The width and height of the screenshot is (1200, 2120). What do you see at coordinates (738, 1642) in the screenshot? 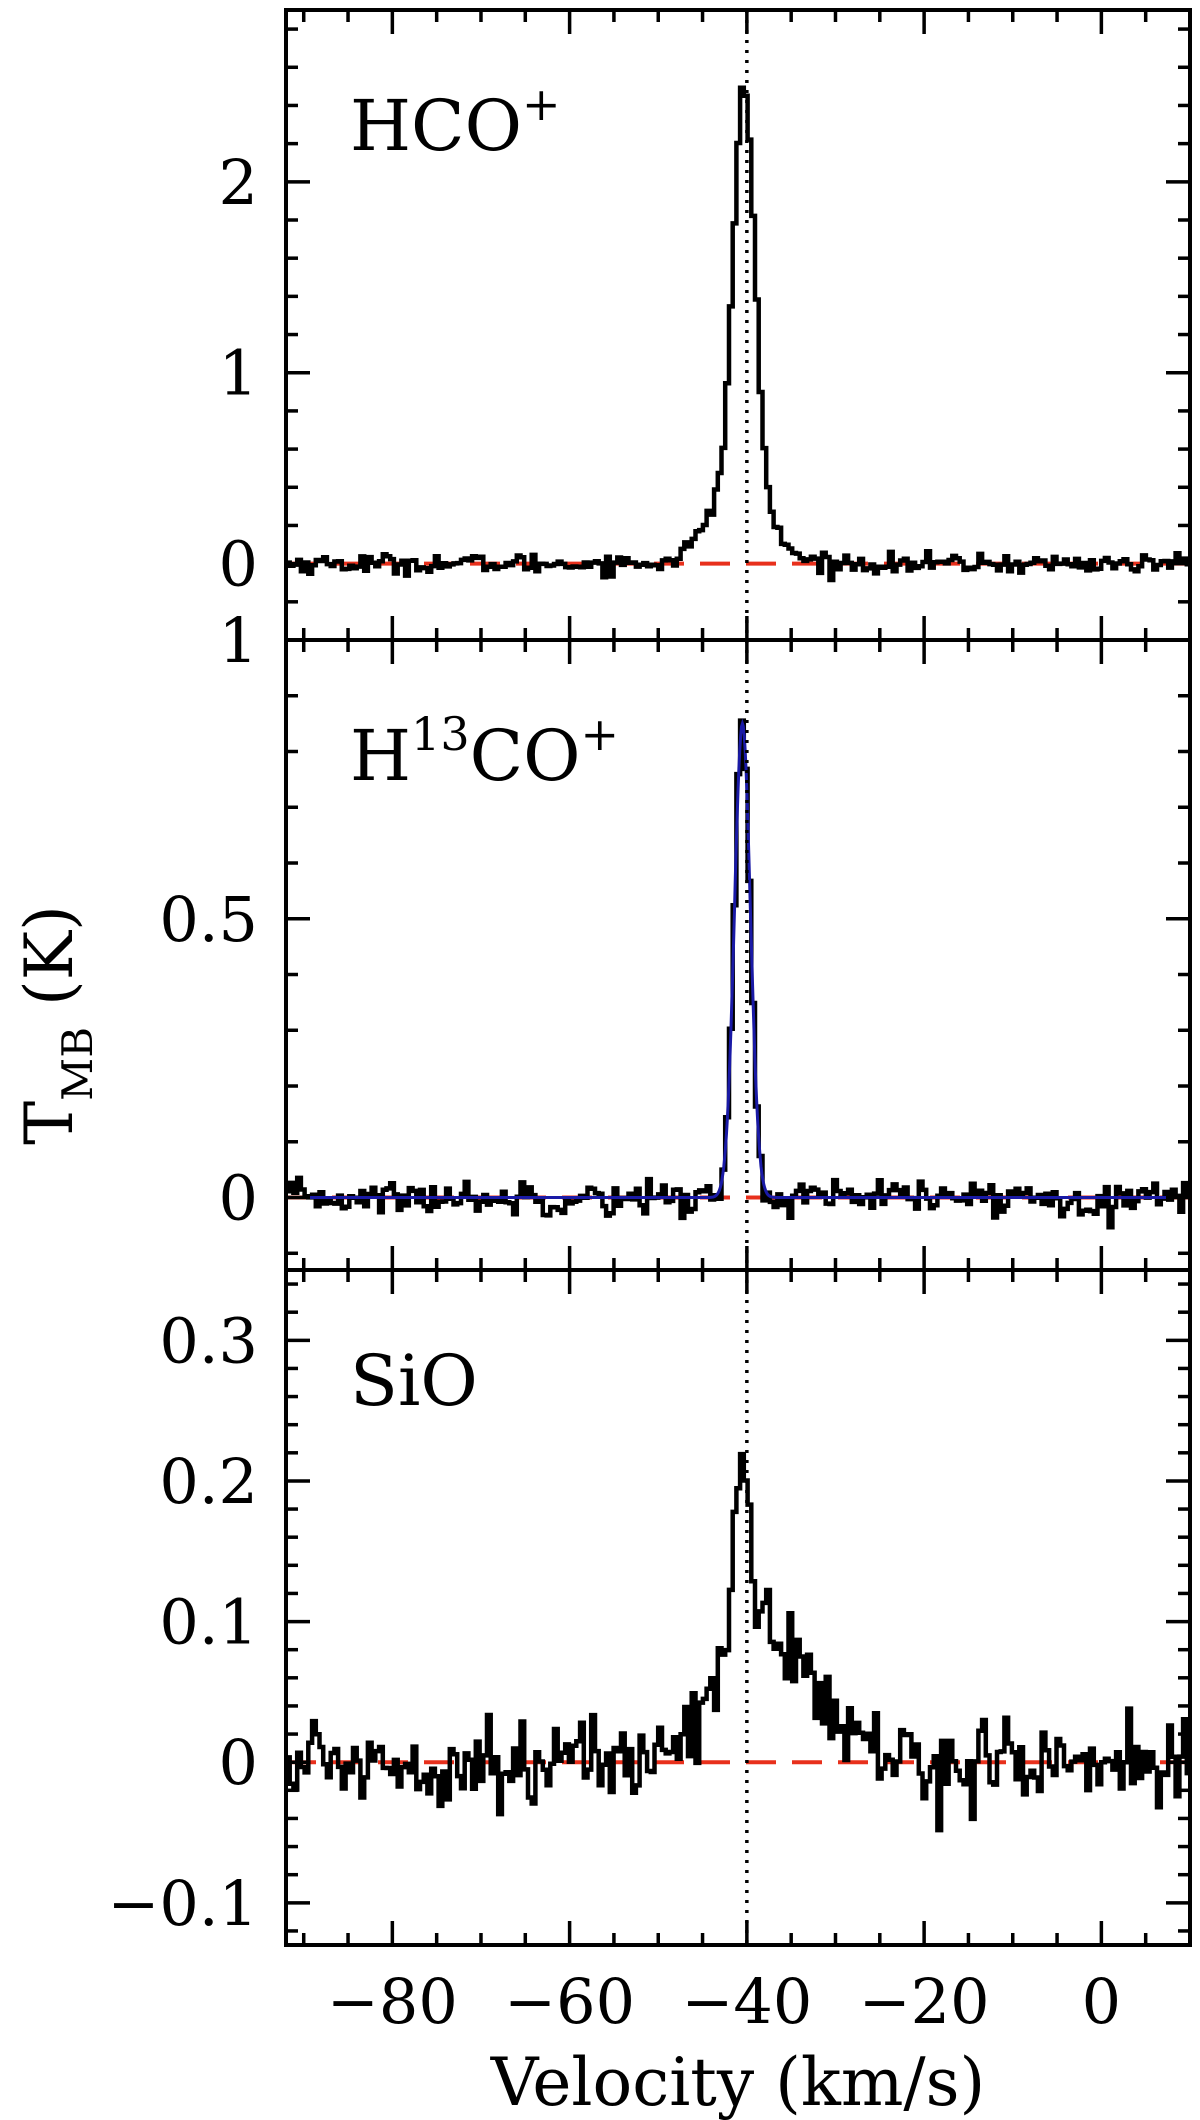
I see `spectrum-line` at bounding box center [738, 1642].